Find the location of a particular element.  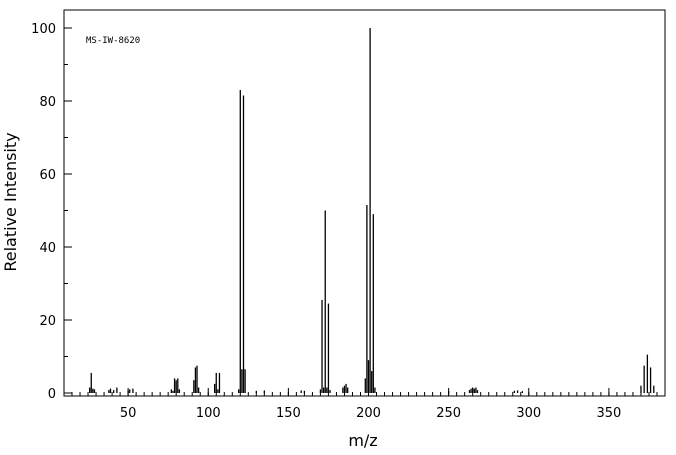

x-axis-title: m/z is located at coordinates (362, 440).